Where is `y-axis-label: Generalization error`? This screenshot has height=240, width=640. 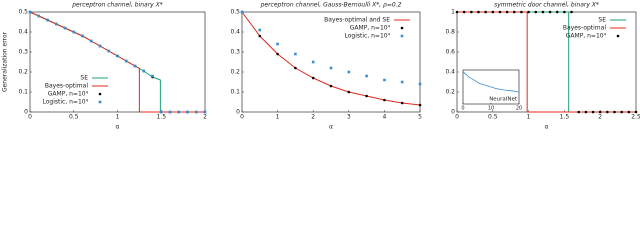 y-axis-label: Generalization error is located at coordinates (5, 61).